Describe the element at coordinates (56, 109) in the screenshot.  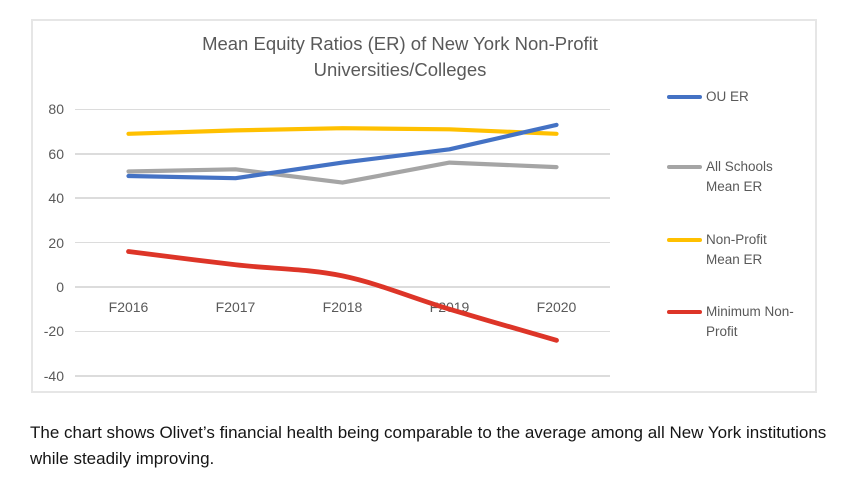
I see `y-axis-tick-label: 80` at that location.